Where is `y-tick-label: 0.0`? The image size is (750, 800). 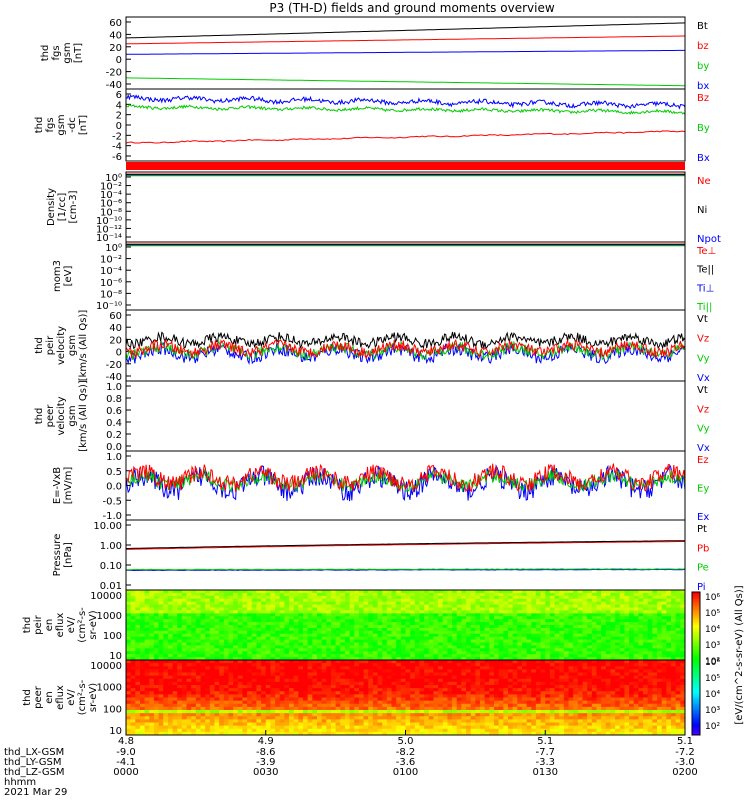 y-tick-label: 0.0 is located at coordinates (114, 447).